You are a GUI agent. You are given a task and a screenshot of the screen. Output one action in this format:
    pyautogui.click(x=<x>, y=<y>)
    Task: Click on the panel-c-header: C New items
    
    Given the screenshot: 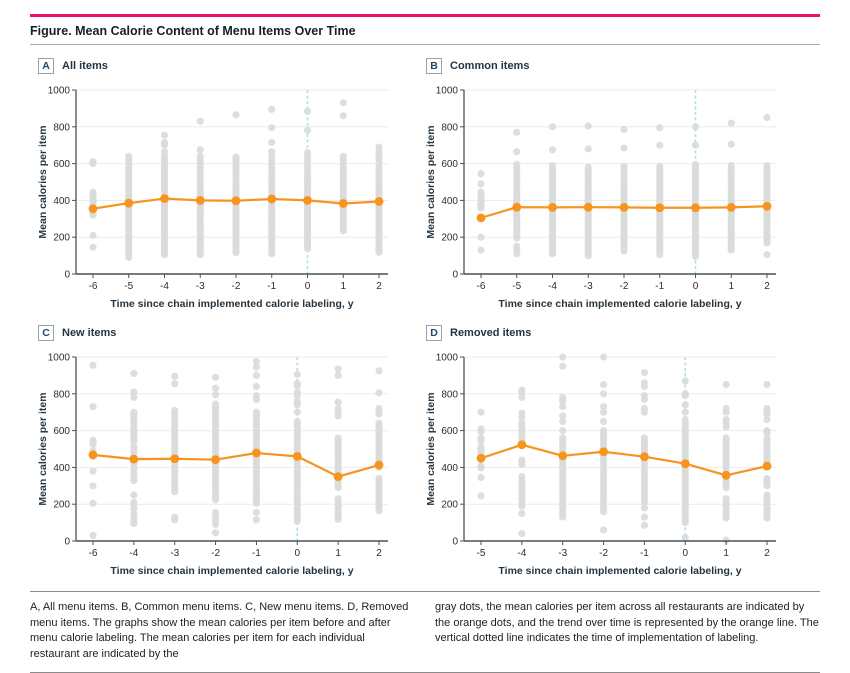 What is the action you would take?
    pyautogui.click(x=223, y=333)
    